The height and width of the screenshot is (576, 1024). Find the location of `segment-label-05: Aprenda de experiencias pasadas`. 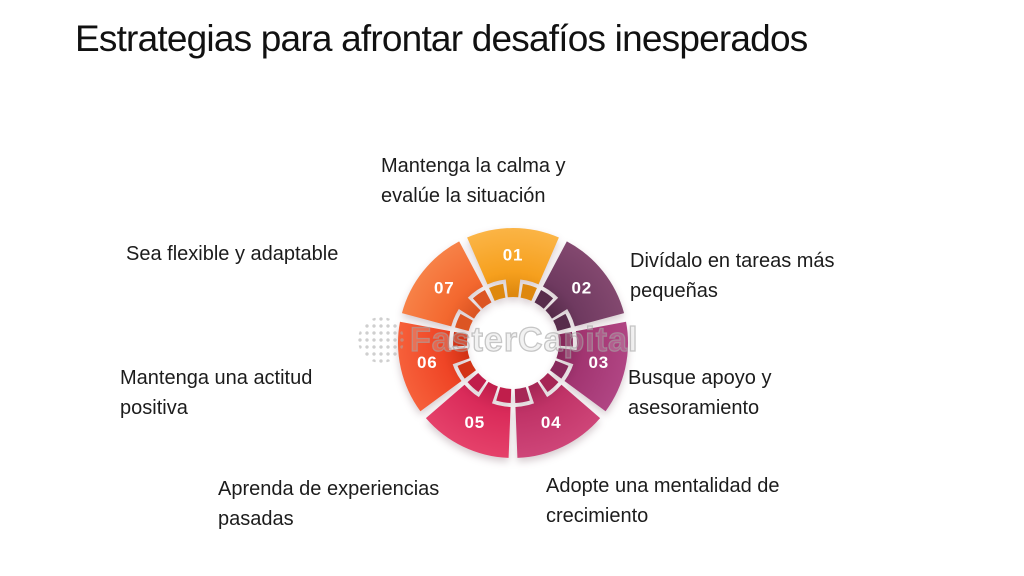

segment-label-05: Aprenda de experiencias pasadas is located at coordinates (329, 504).